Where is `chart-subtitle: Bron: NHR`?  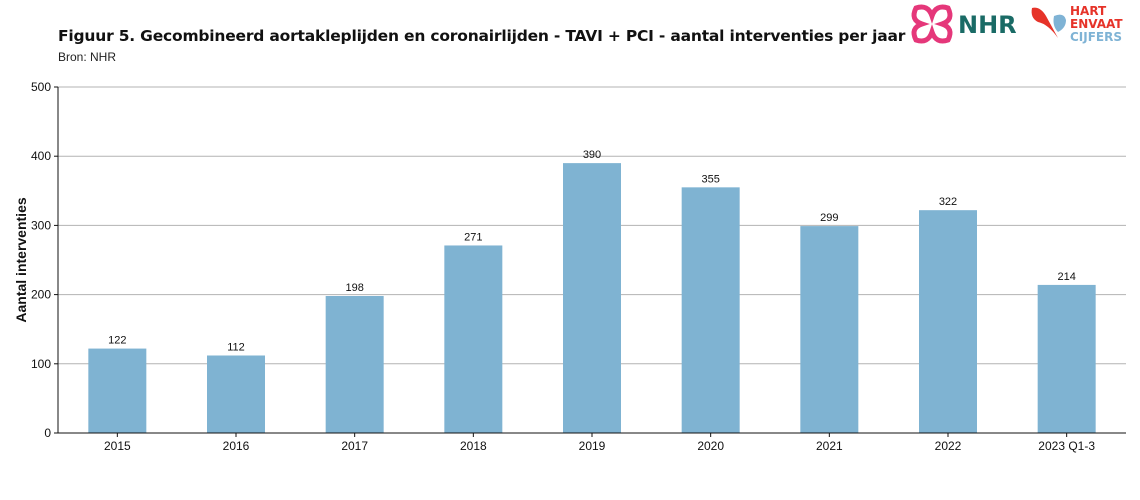
chart-subtitle: Bron: NHR is located at coordinates (87, 57).